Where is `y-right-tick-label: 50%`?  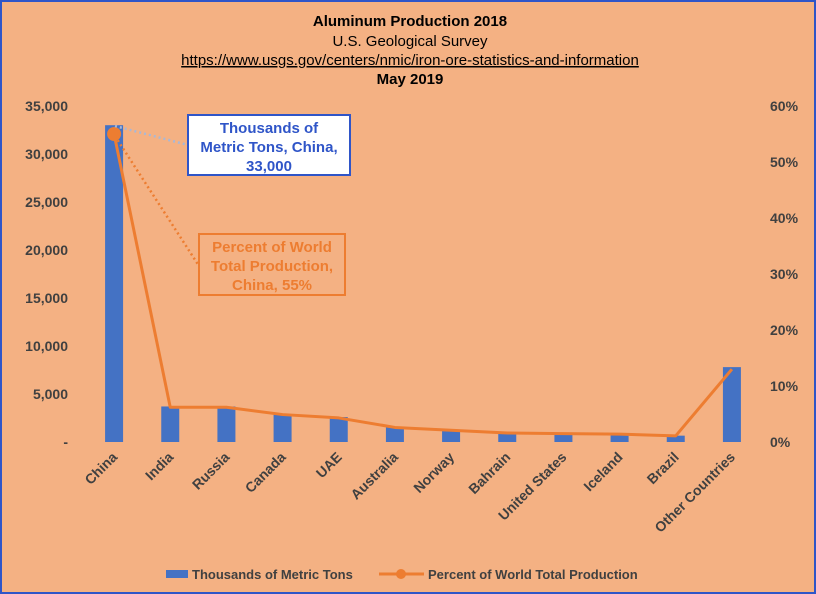 y-right-tick-label: 50% is located at coordinates (784, 162).